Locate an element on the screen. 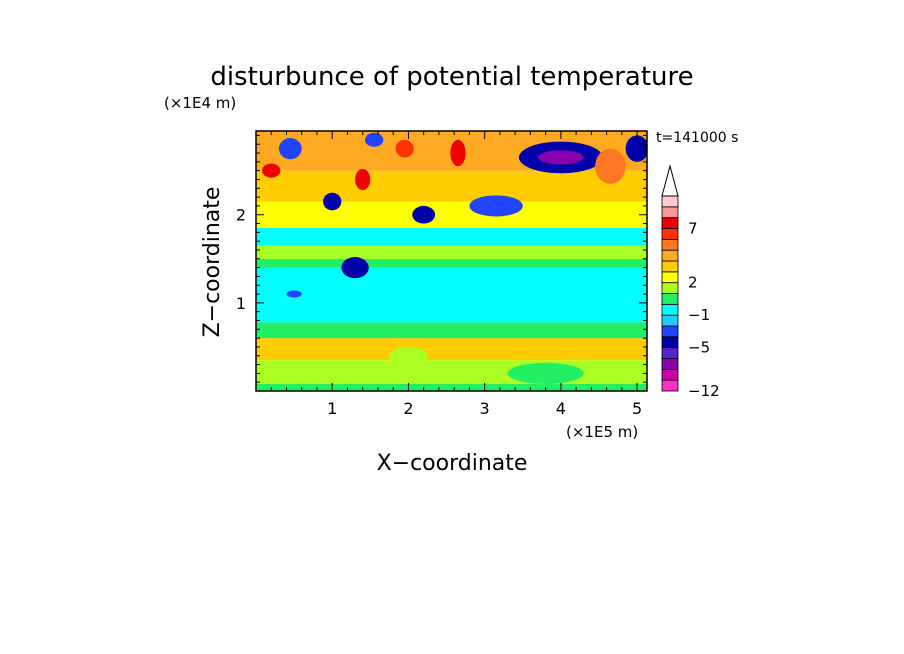 The height and width of the screenshot is (654, 904). x-tick-label: 5 is located at coordinates (637, 408).